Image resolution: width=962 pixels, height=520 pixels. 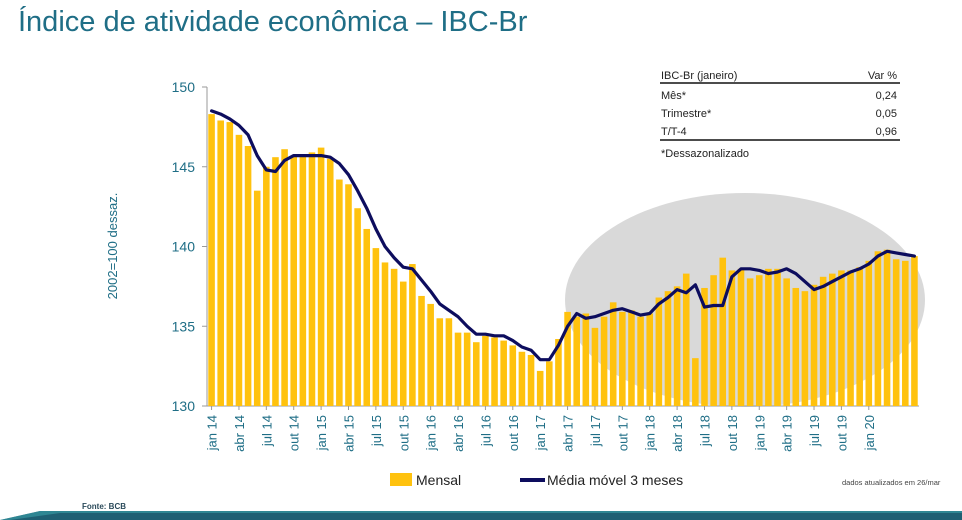 I want to click on x-tick-label: out 18, so click(x=732, y=433).